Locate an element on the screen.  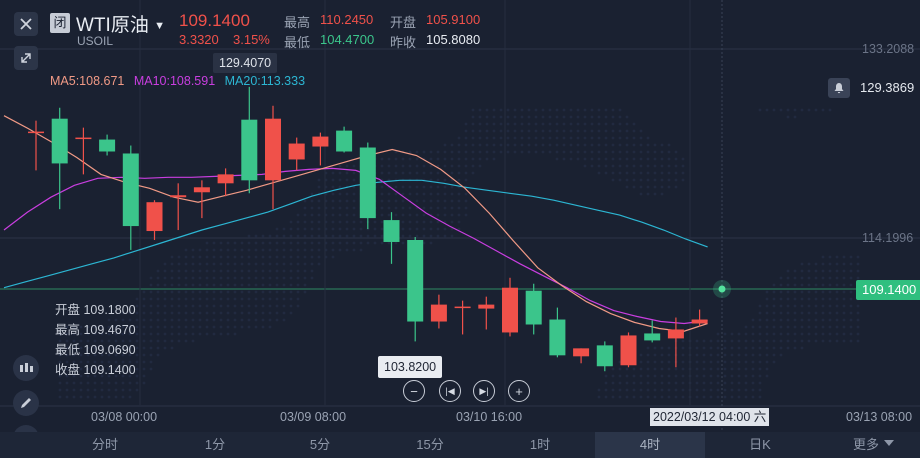
max-price-label: 129.4070 is located at coordinates (245, 63).